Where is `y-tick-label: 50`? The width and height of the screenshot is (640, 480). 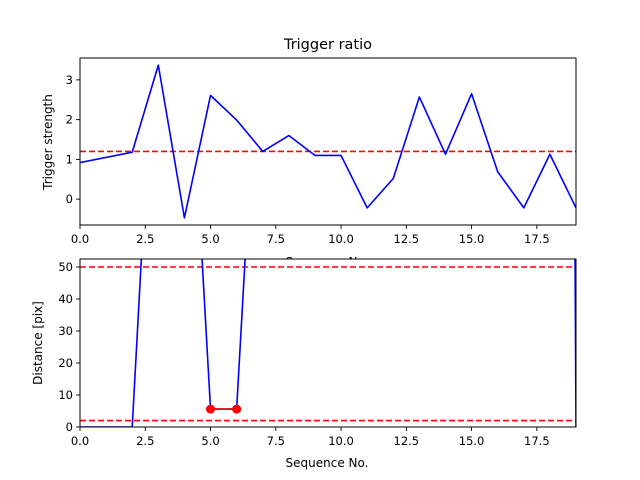 y-tick-label: 50 is located at coordinates (65, 267).